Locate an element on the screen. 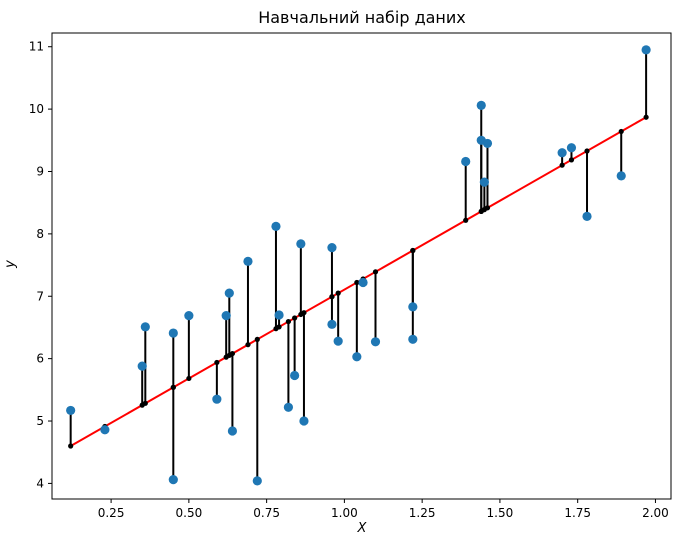 Image resolution: width=682 pixels, height=541 pixels. x-tick-label: 1.00 is located at coordinates (344, 513).